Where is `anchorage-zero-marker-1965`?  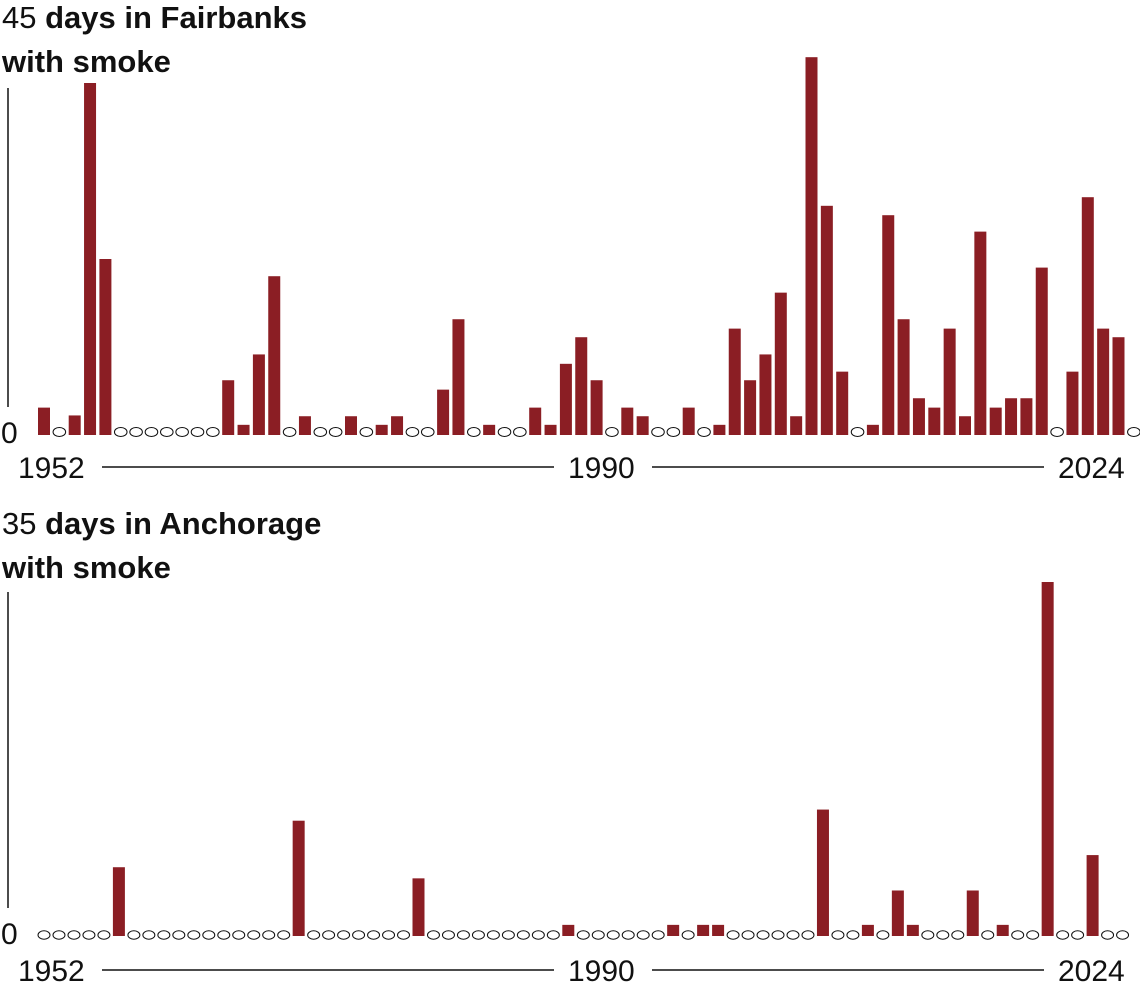
anchorage-zero-marker-1965 is located at coordinates (239, 935).